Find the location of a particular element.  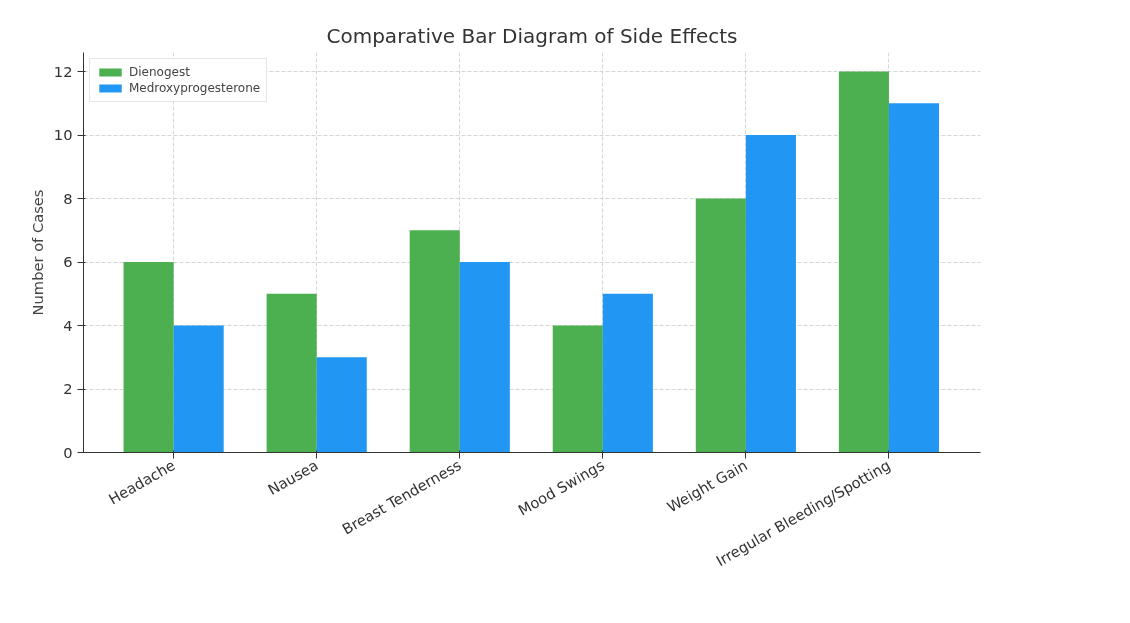

y-tick-label: 10 is located at coordinates (63, 135).